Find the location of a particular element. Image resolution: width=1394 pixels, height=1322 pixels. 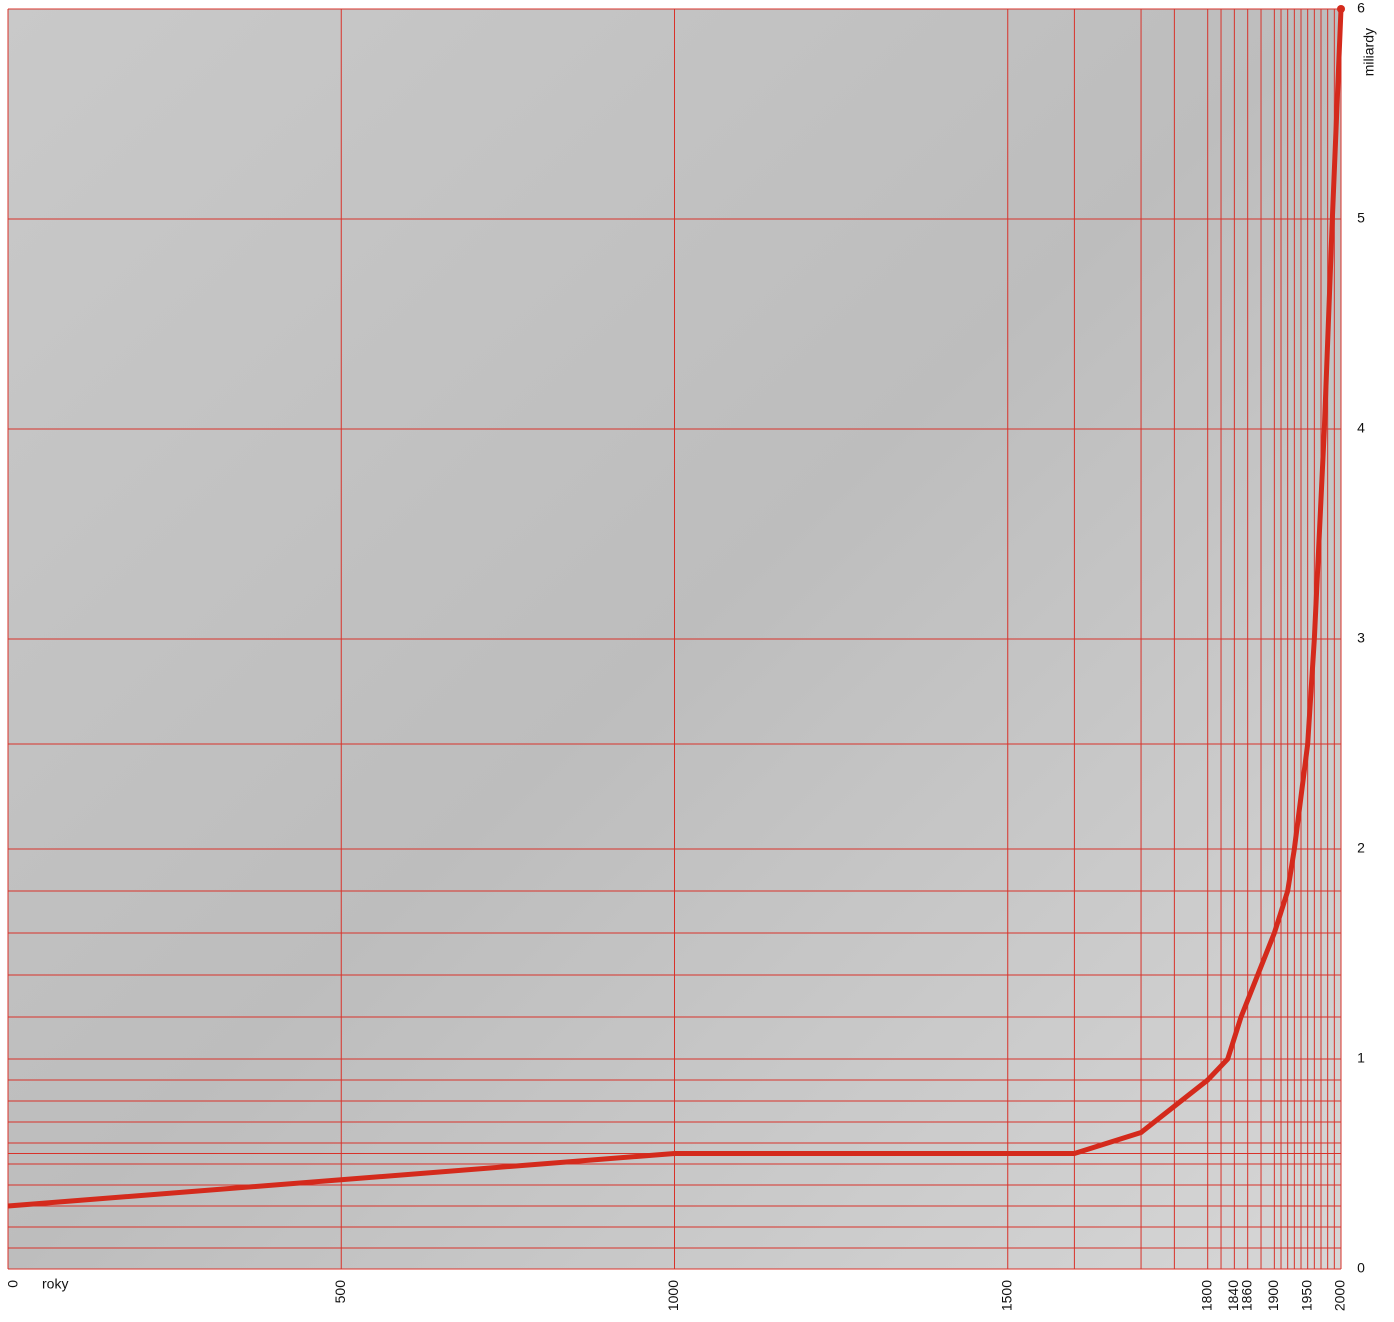

x-tick-label: 1950 is located at coordinates (1306, 1295).